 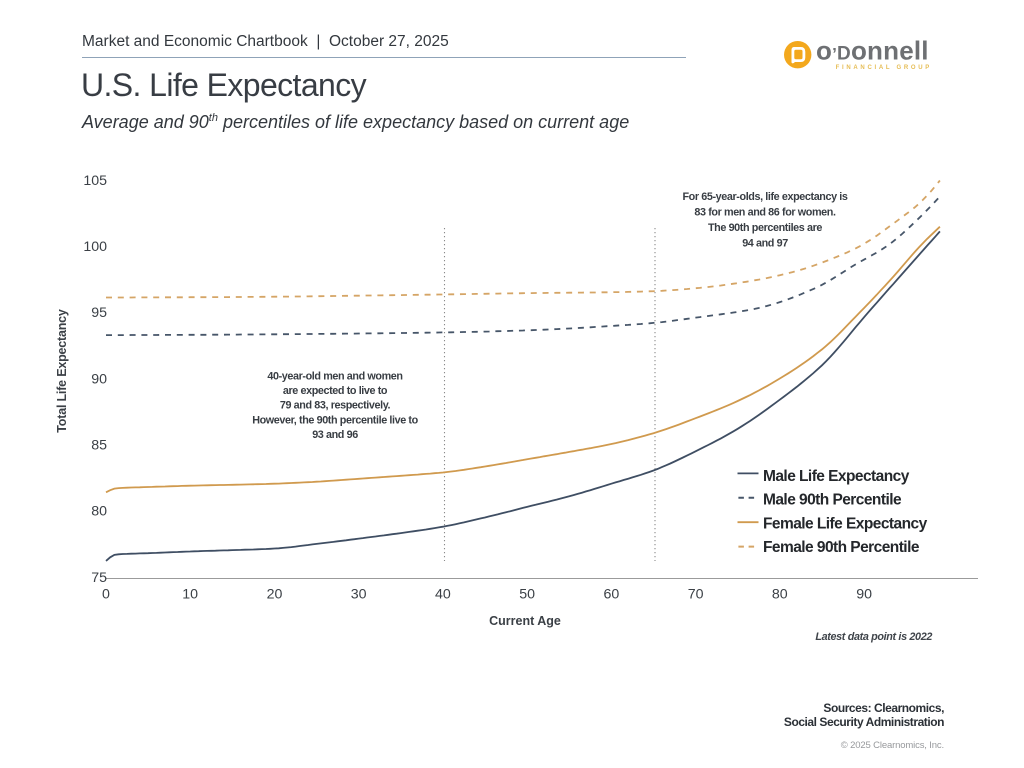 What do you see at coordinates (443, 594) in the screenshot?
I see `svg-text: 40` at bounding box center [443, 594].